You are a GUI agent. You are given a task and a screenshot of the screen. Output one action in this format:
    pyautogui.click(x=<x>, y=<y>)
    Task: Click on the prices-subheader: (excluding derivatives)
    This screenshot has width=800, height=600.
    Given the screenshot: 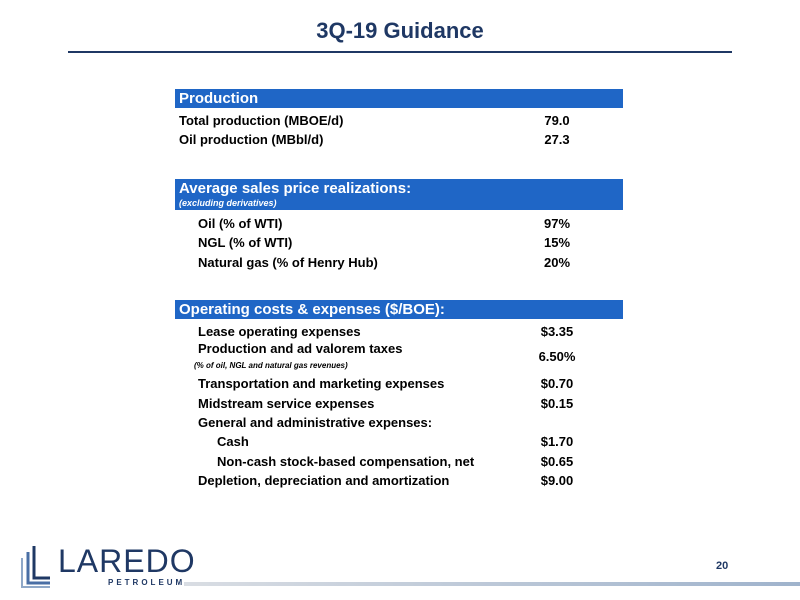 What is the action you would take?
    pyautogui.click(x=228, y=203)
    